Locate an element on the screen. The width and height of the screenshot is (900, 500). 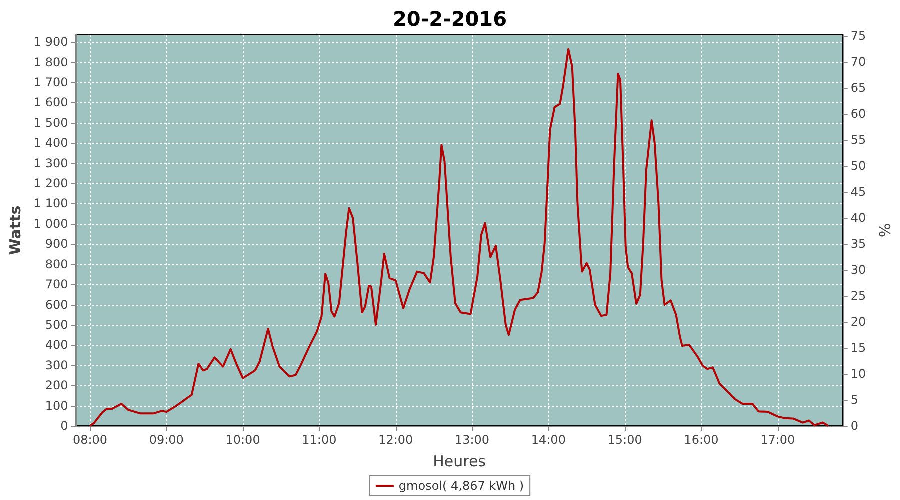
y-tick-label: 800 is located at coordinates (56, 264).